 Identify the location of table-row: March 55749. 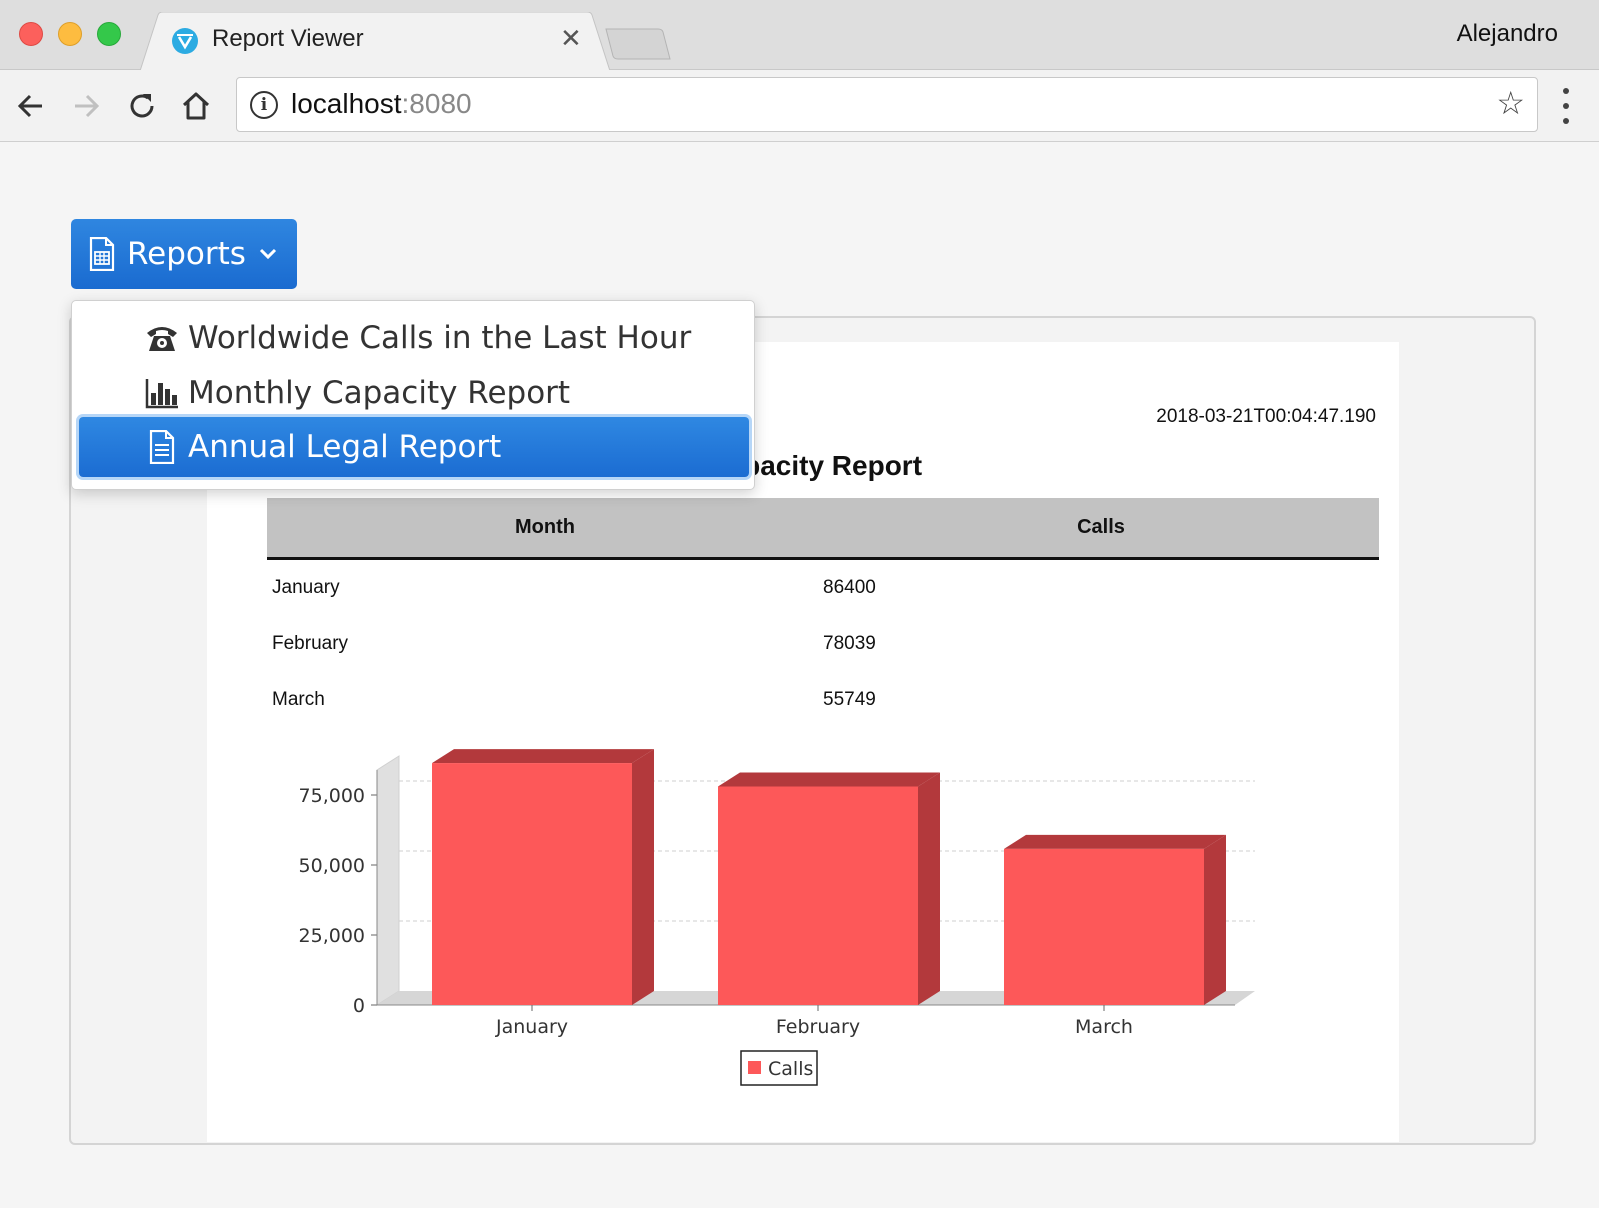
(823, 700).